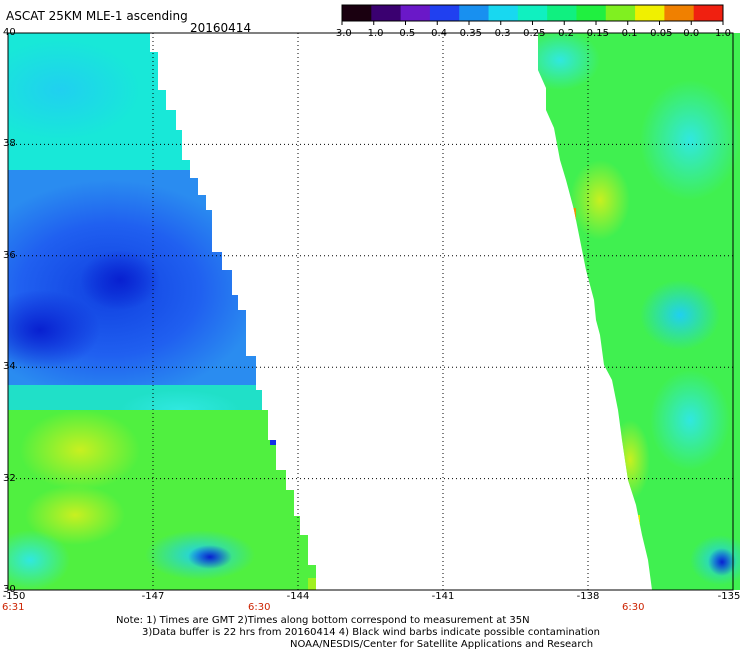 The image size is (740, 650). I want to click on colorbar-label: -0.4, so click(437, 33).